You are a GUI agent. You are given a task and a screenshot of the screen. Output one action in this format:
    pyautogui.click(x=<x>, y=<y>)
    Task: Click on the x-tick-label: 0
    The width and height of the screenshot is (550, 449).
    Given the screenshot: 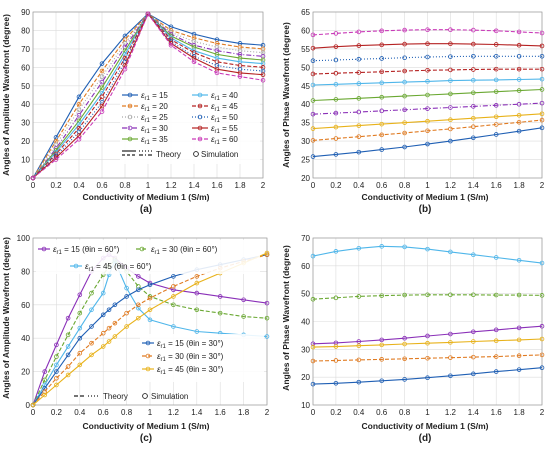 What is the action you would take?
    pyautogui.click(x=313, y=185)
    